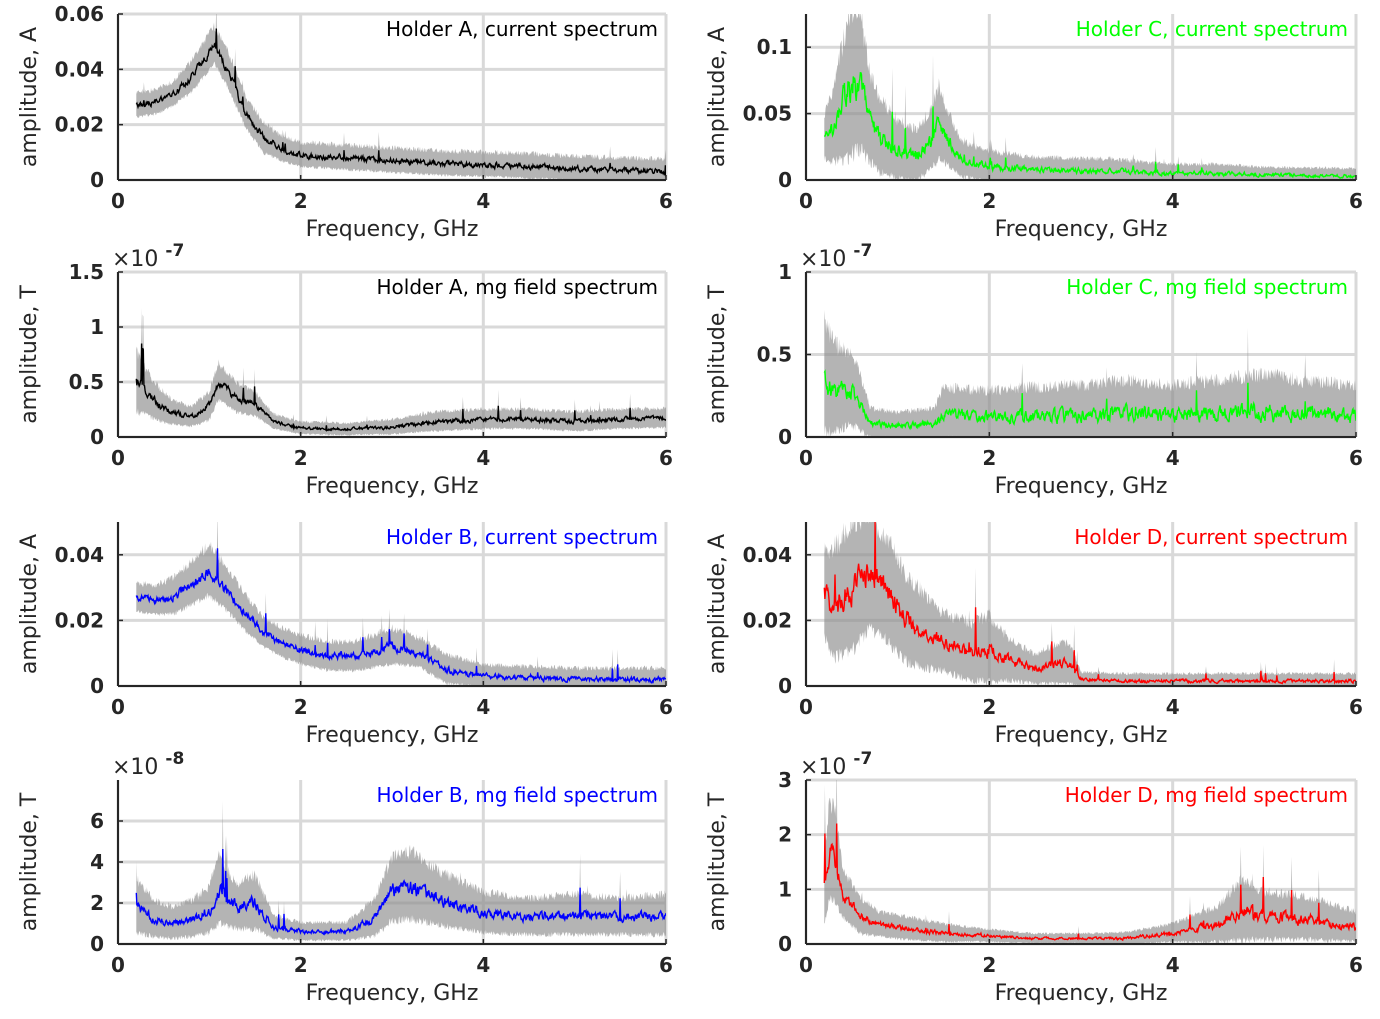  I want to click on panel-title: Holder B, current spectrum, so click(522, 537).